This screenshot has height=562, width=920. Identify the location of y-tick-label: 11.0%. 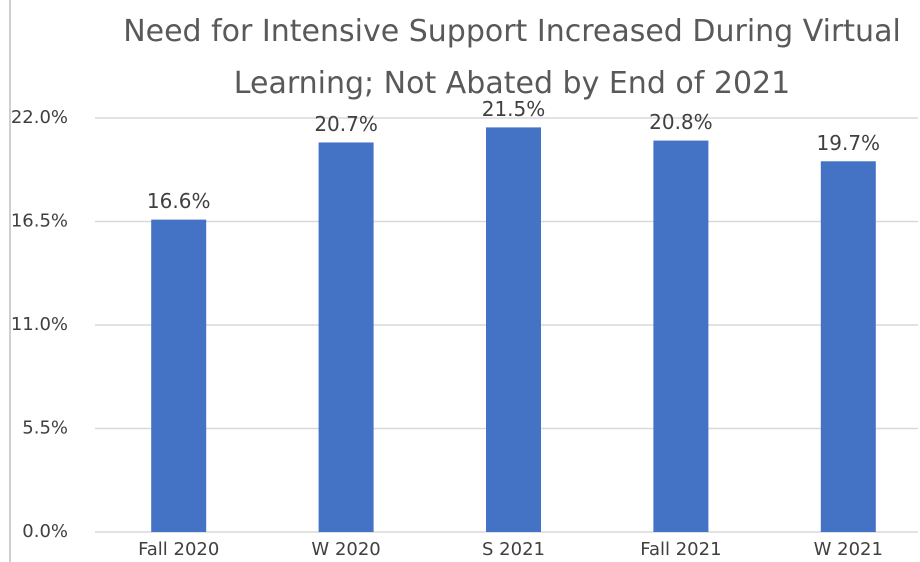
(39, 324).